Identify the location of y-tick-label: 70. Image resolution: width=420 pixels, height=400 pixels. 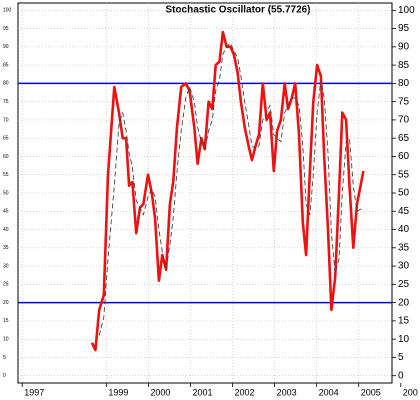
(404, 120).